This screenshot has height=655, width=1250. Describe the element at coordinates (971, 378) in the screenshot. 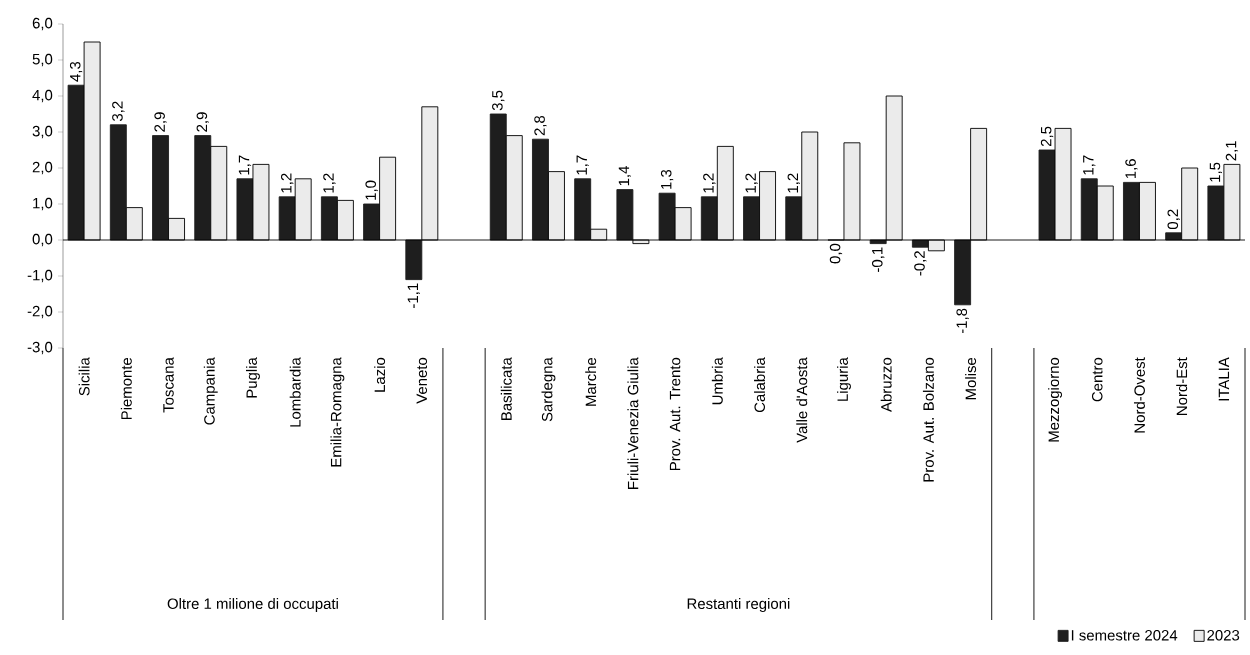

I see `x-tick-label: Molise` at that location.